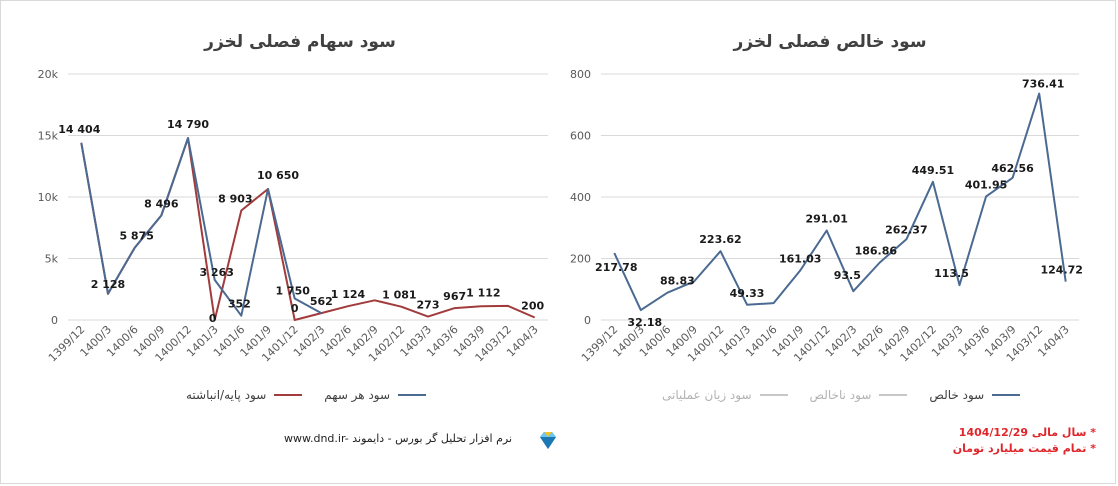 The width and height of the screenshot is (1118, 486). I want to click on series-line, so click(201, 227).